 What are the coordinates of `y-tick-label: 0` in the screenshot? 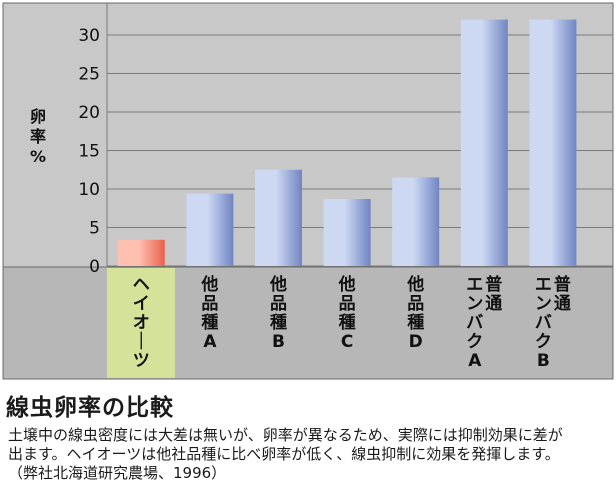 It's located at (94, 267).